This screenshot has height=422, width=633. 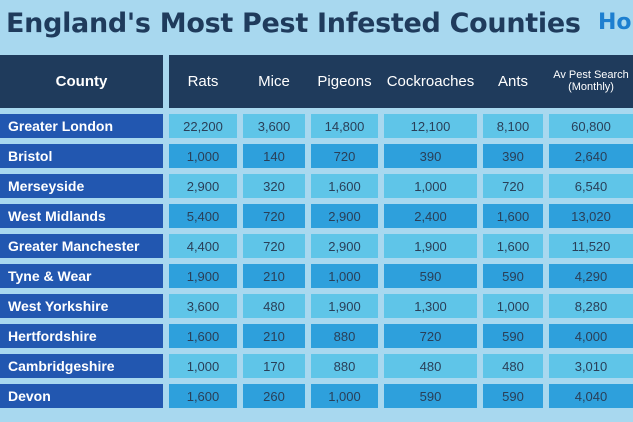 What do you see at coordinates (591, 306) in the screenshot?
I see `table-cell: 8,280` at bounding box center [591, 306].